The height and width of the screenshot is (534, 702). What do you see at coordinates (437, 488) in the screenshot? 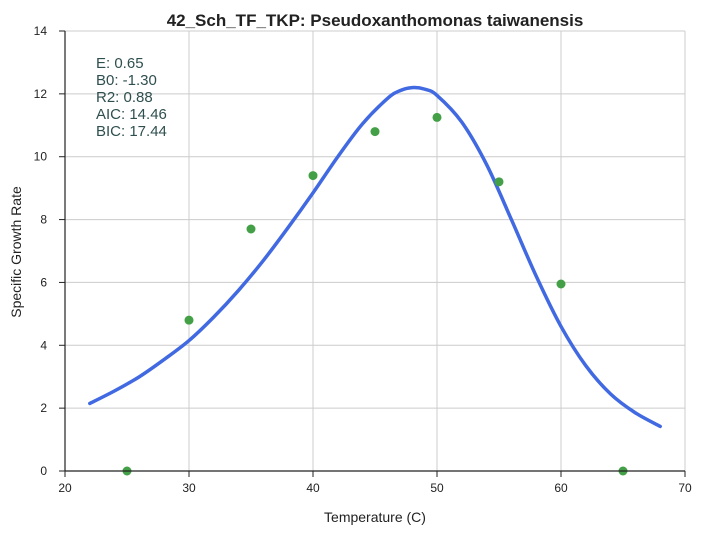
I see `x-tick-label: 50` at bounding box center [437, 488].